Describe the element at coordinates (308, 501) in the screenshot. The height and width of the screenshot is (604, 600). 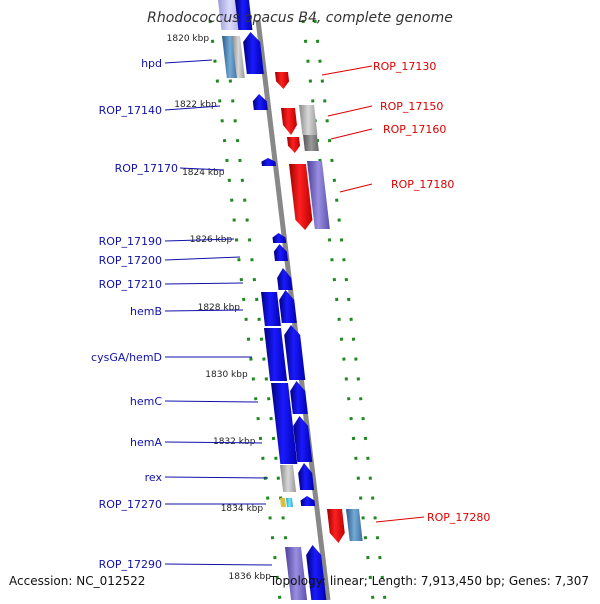
I see `gene-glyph-rop17270-c` at that location.